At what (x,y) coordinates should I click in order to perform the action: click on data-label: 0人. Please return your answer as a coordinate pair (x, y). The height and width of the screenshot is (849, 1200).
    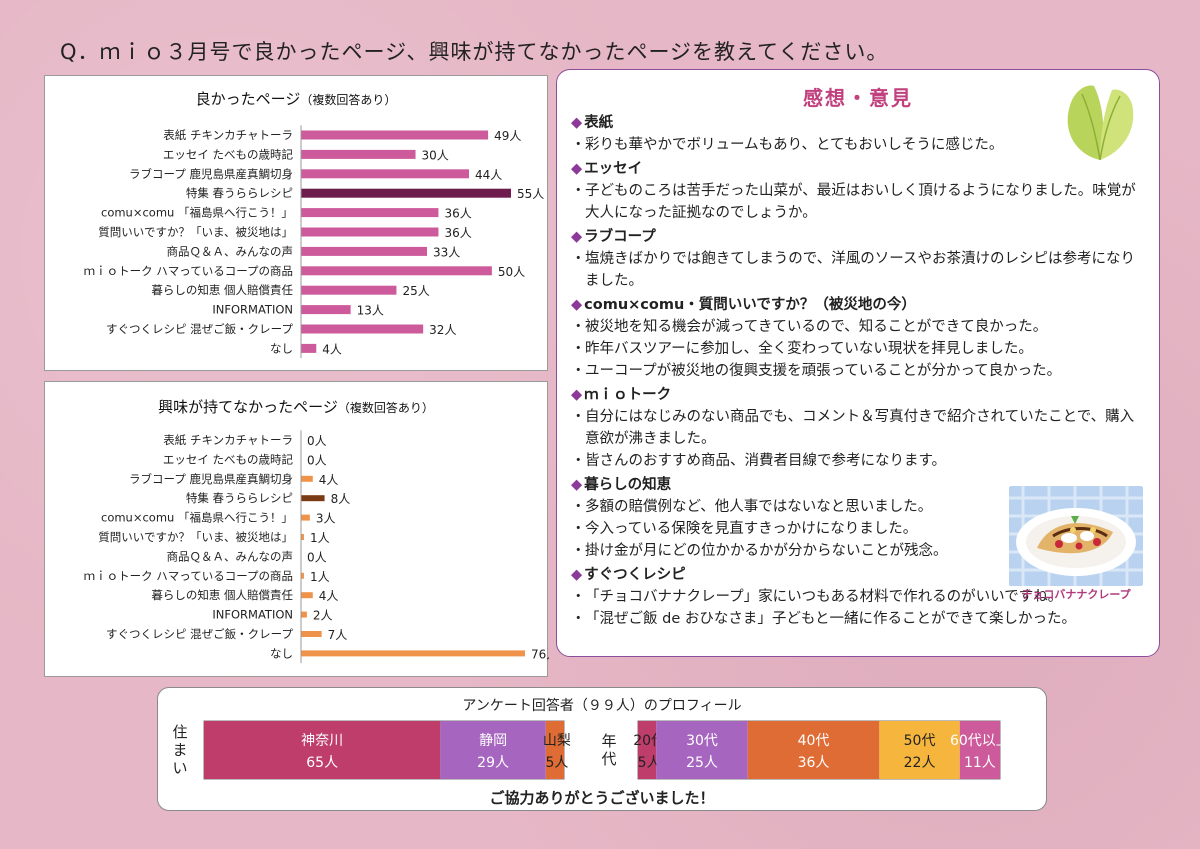
    Looking at the image, I should click on (317, 441).